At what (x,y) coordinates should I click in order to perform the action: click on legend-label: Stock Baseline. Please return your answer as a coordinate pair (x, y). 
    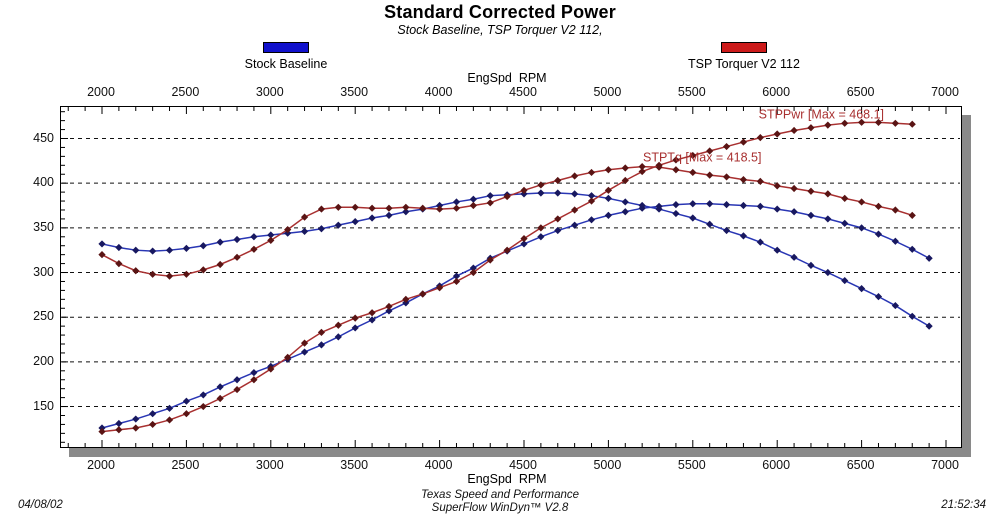
    Looking at the image, I should click on (286, 64).